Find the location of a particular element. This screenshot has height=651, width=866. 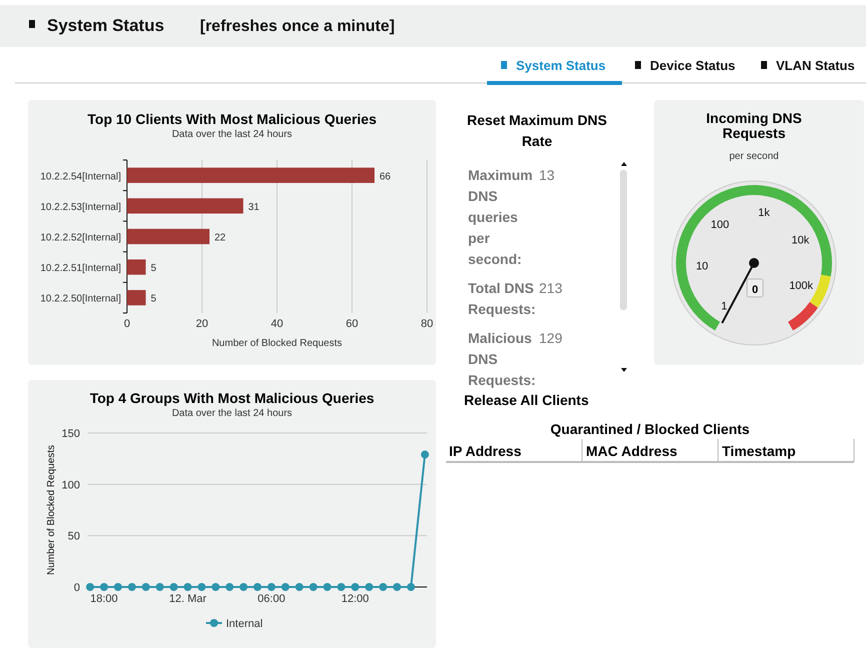

legend-label: Internal is located at coordinates (244, 624).